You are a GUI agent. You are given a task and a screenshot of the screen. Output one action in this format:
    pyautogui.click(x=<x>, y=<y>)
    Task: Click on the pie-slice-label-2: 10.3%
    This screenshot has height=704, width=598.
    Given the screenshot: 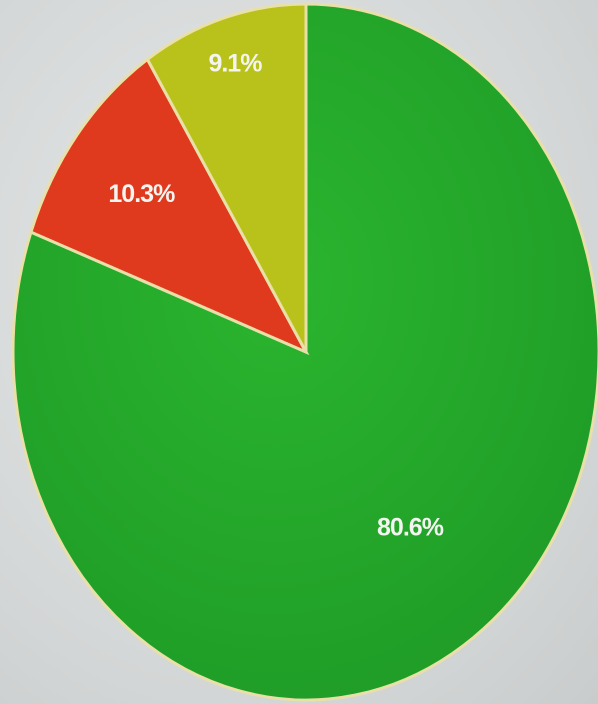 What is the action you would take?
    pyautogui.click(x=141, y=194)
    